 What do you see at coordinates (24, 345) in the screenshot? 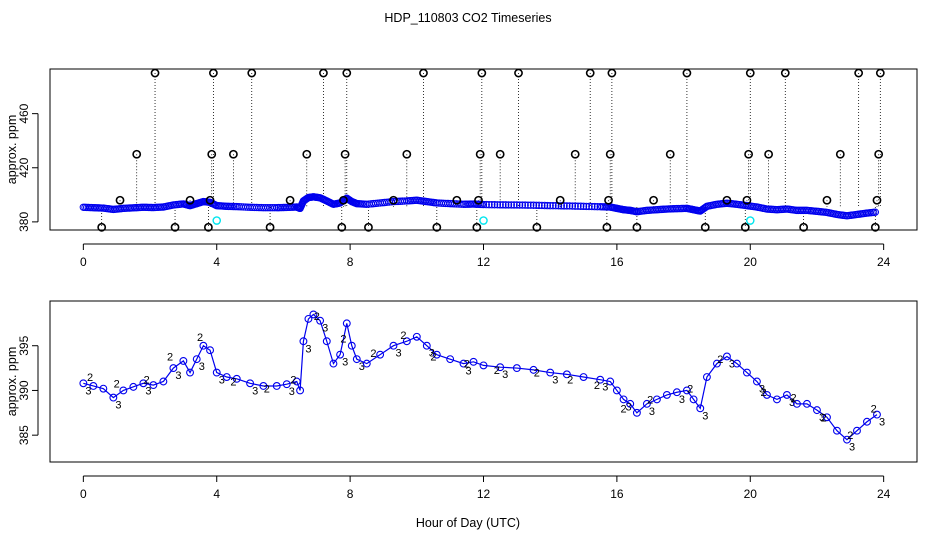
I see `y-tick-label: 395` at bounding box center [24, 345].